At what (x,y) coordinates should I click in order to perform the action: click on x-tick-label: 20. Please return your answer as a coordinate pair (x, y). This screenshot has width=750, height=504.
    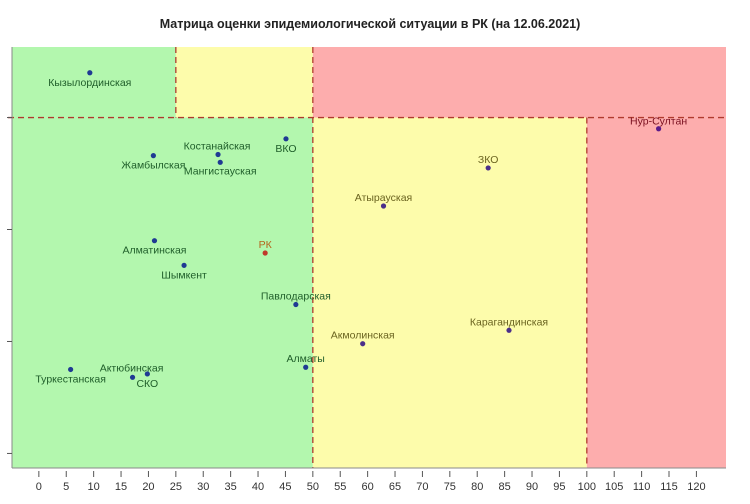
    Looking at the image, I should click on (148, 487).